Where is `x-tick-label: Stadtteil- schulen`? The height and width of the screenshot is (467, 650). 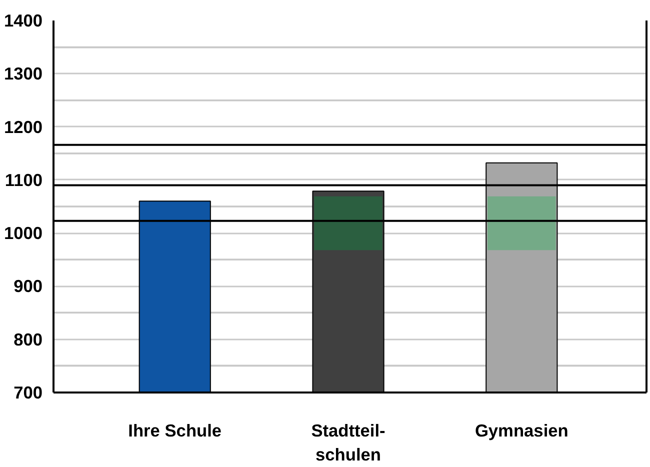 x-tick-label: Stadtteil- schulen is located at coordinates (348, 442).